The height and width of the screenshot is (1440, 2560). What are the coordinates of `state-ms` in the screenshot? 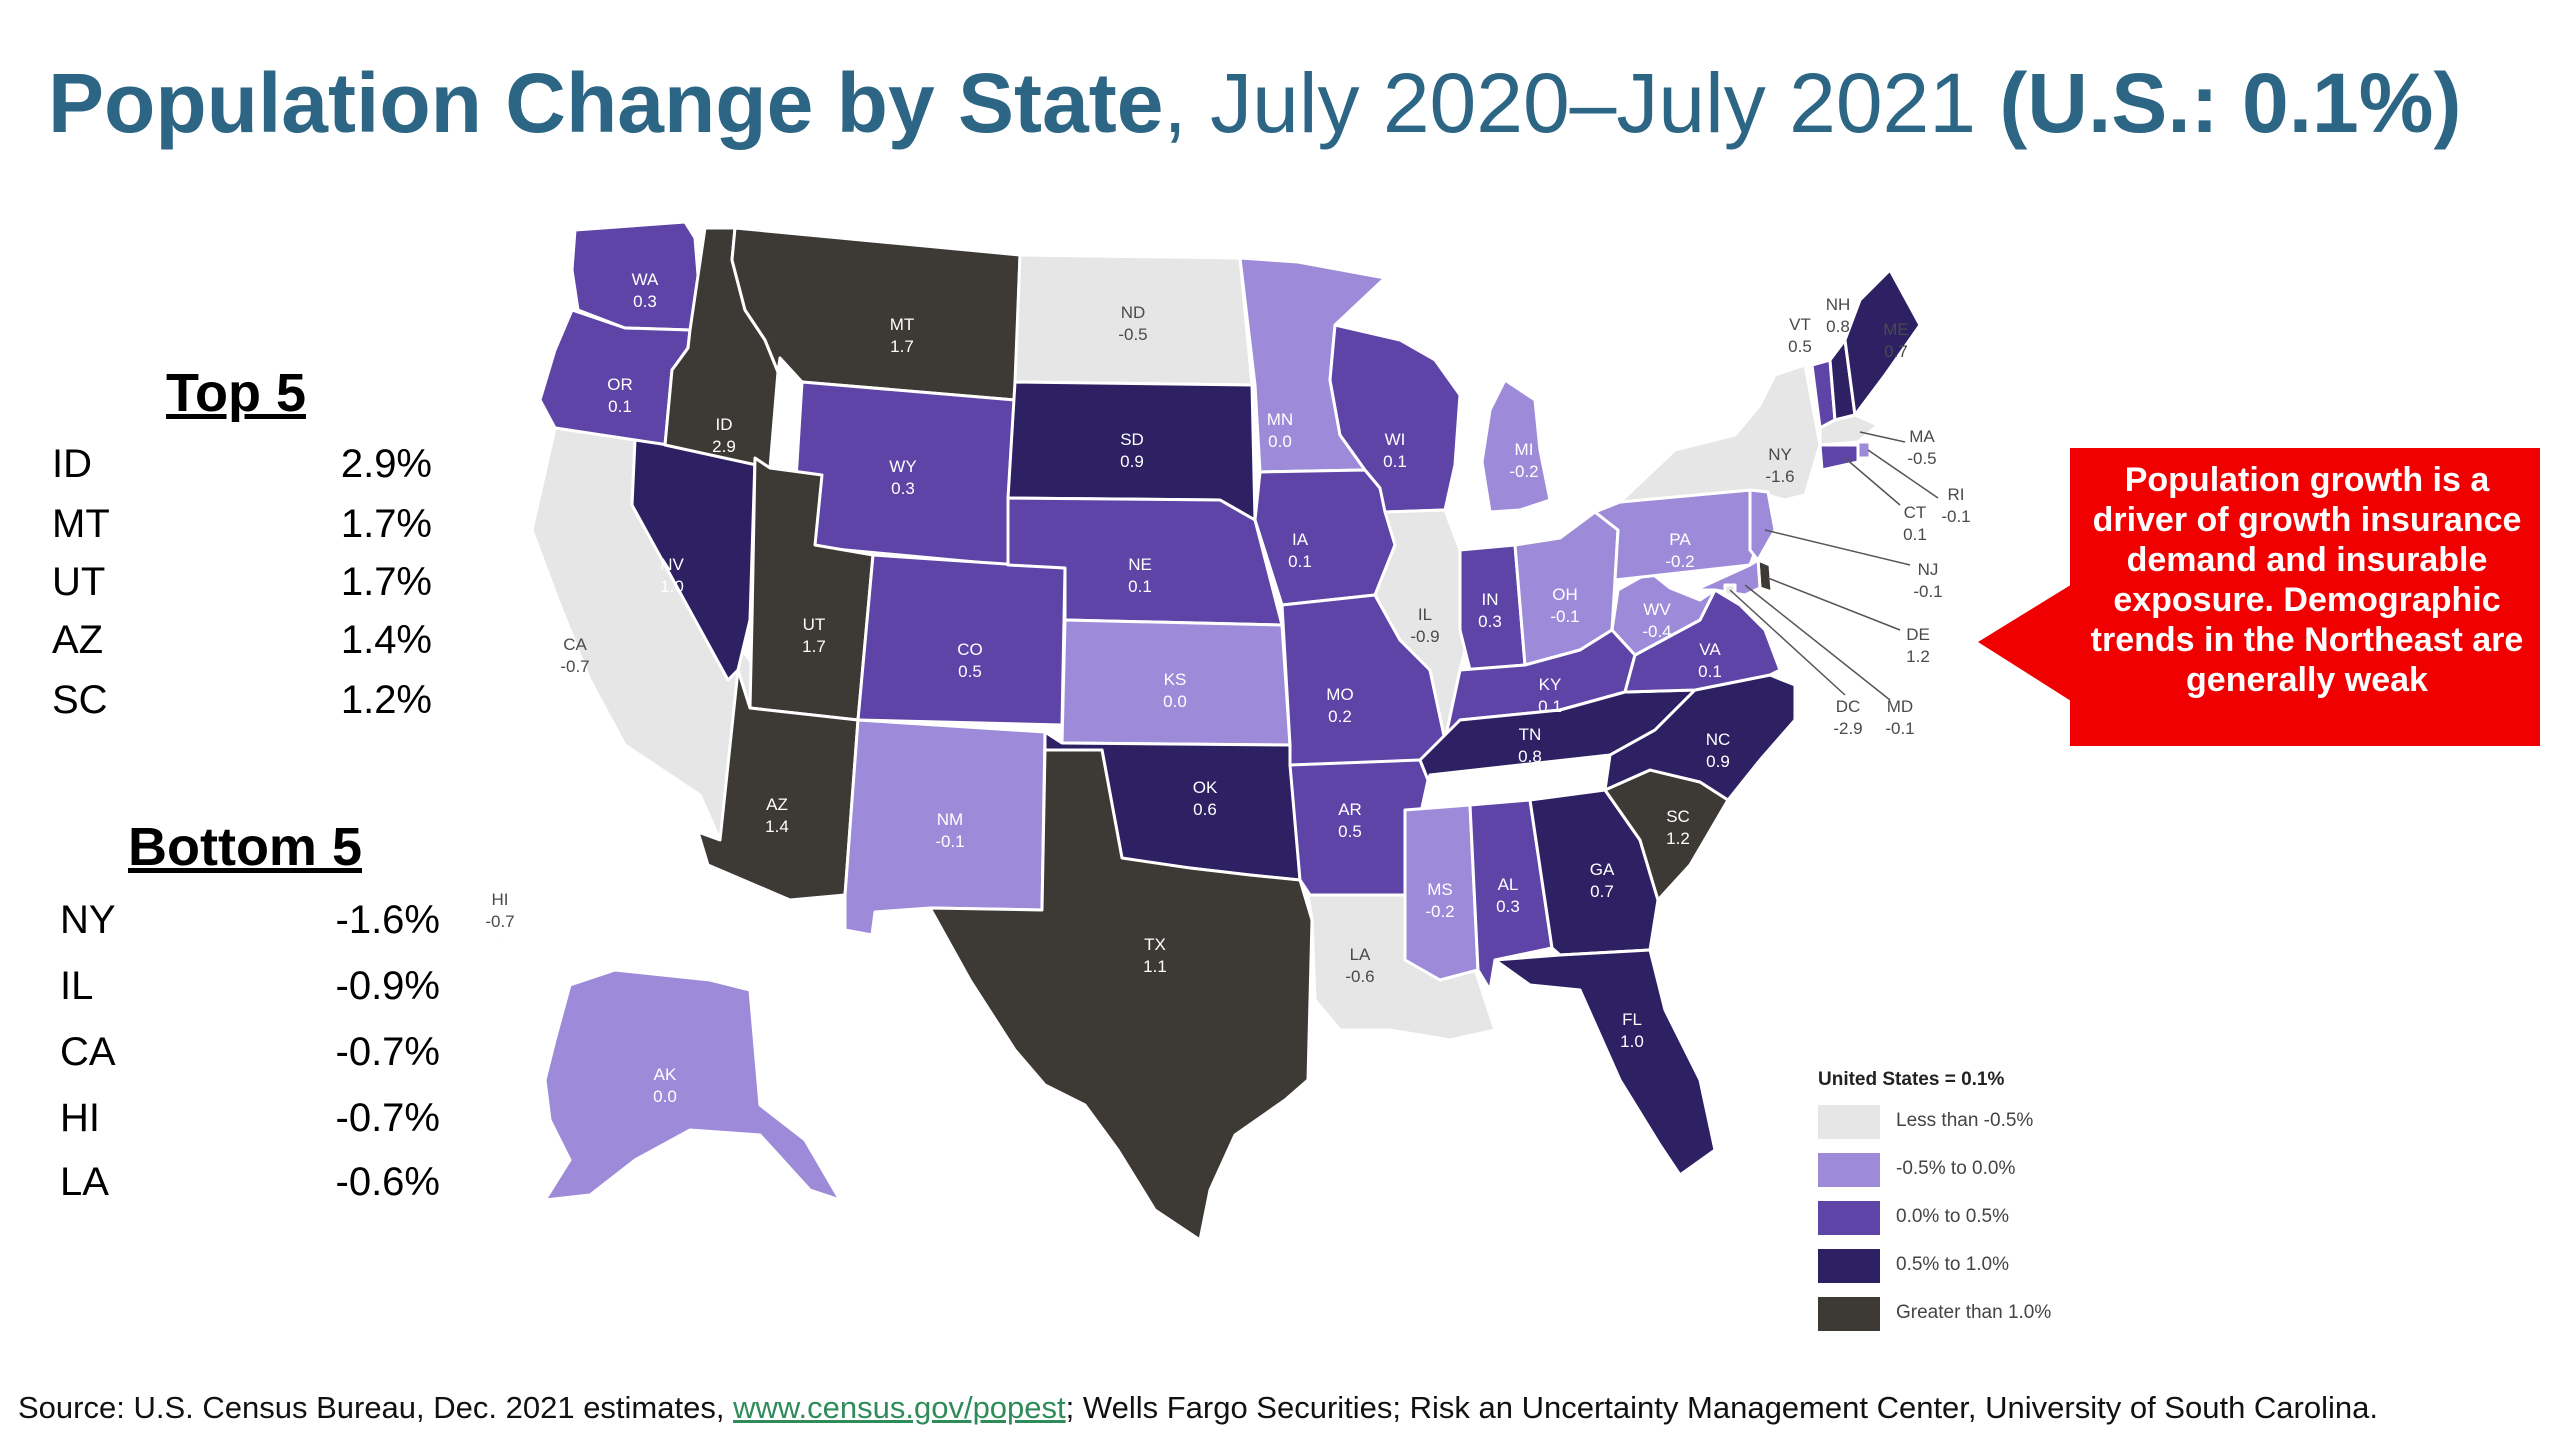 It's located at (1441, 892).